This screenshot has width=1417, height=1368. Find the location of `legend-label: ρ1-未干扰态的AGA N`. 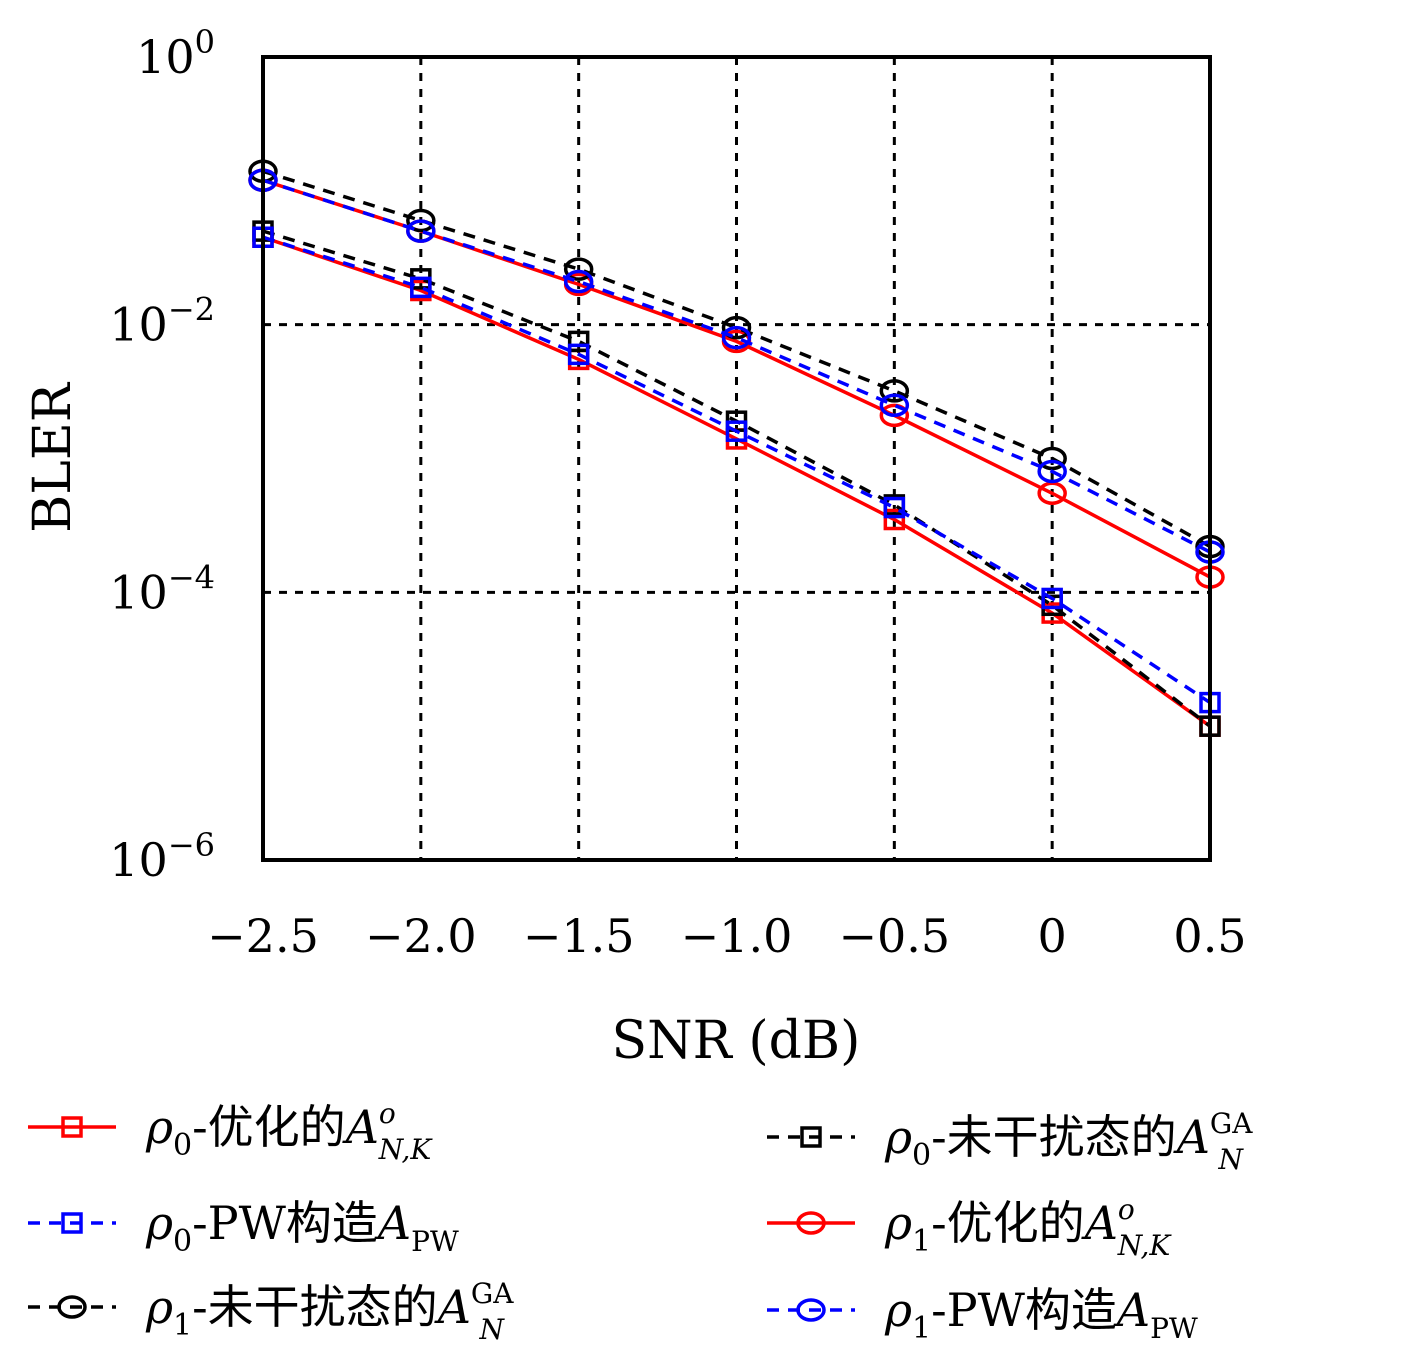

legend-label: ρ1-未干扰态的AGA N is located at coordinates (329, 1311).